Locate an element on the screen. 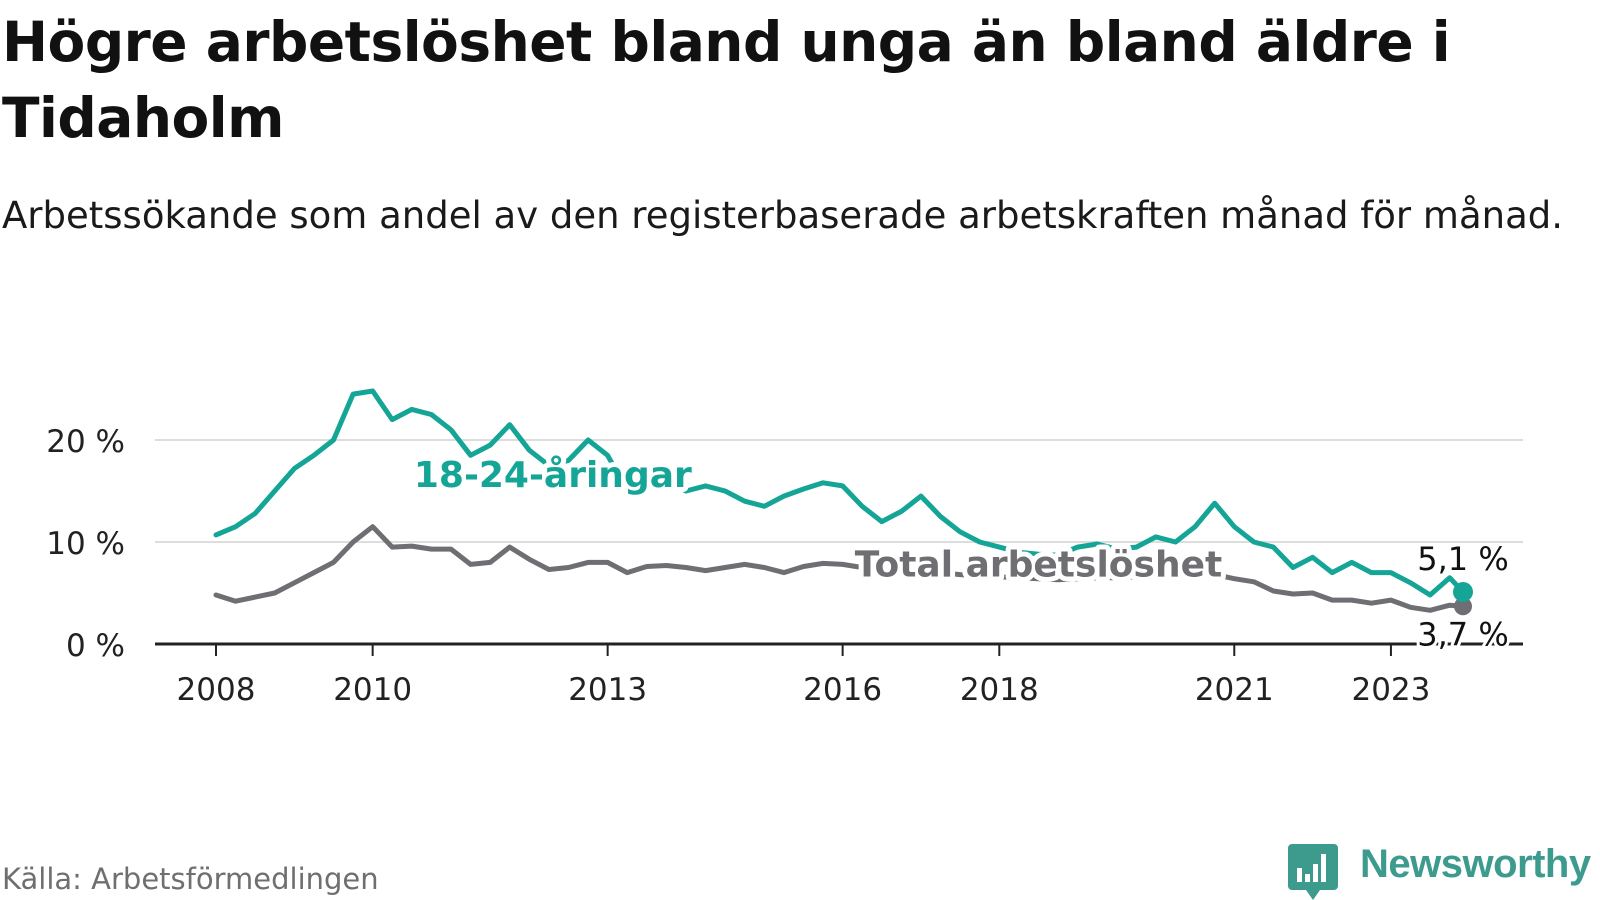 This screenshot has height=900, width=1600. end-label-total: 3,7 % is located at coordinates (1462, 634).